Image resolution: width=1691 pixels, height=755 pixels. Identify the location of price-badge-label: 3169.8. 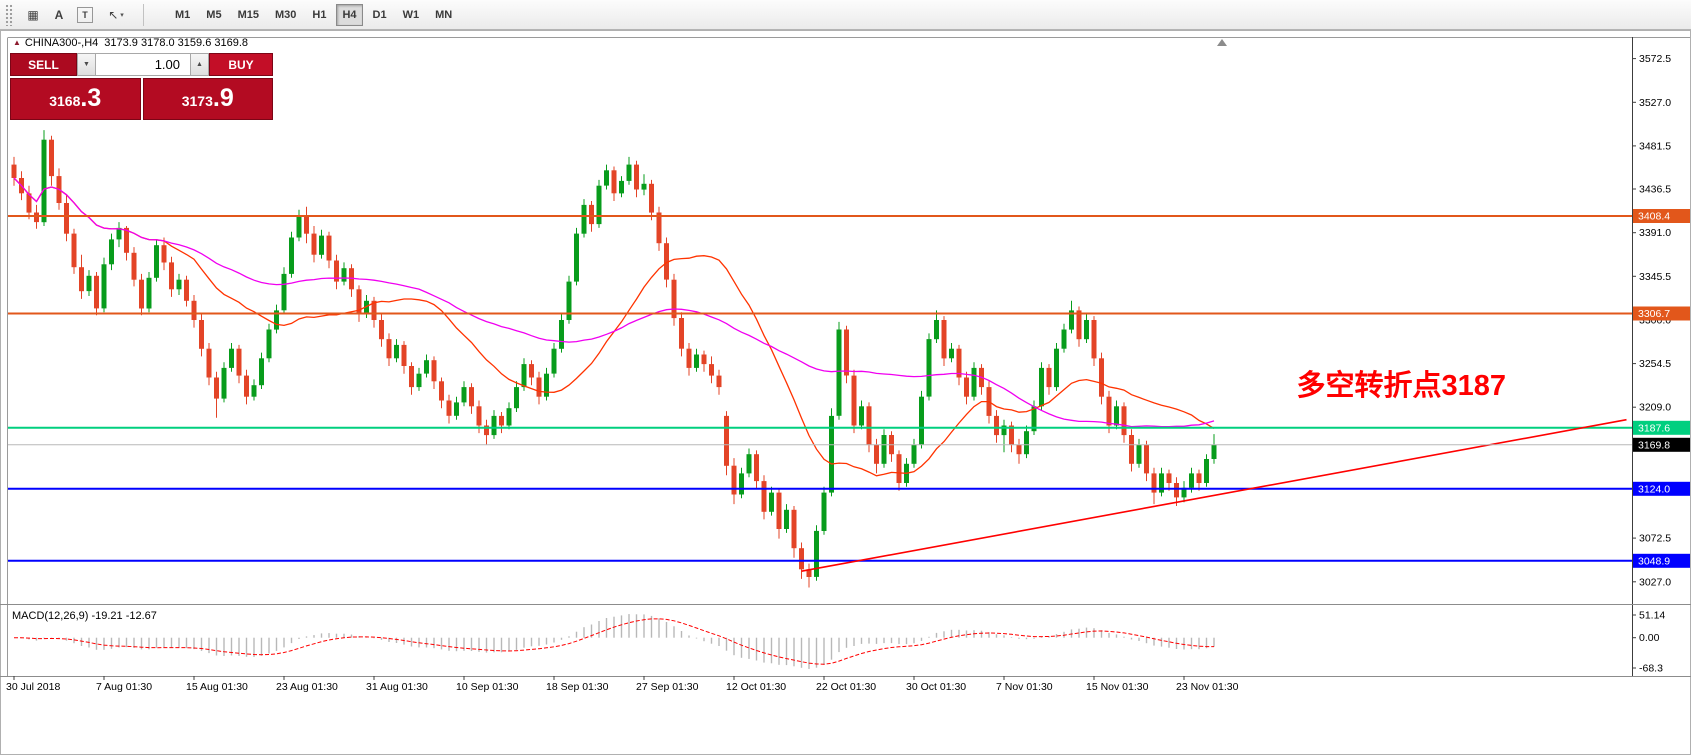
(1654, 445).